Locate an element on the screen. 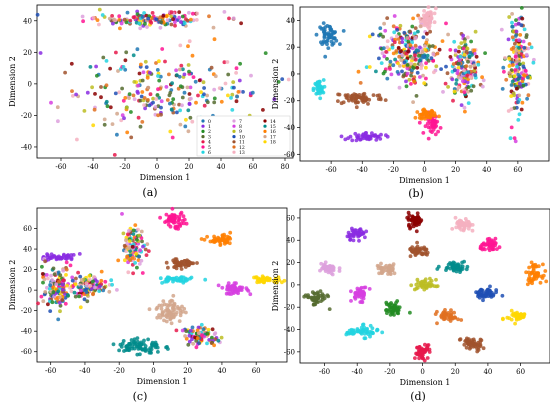 The height and width of the screenshot is (406, 550). y-tick-label: -20 is located at coordinates (26, 116).